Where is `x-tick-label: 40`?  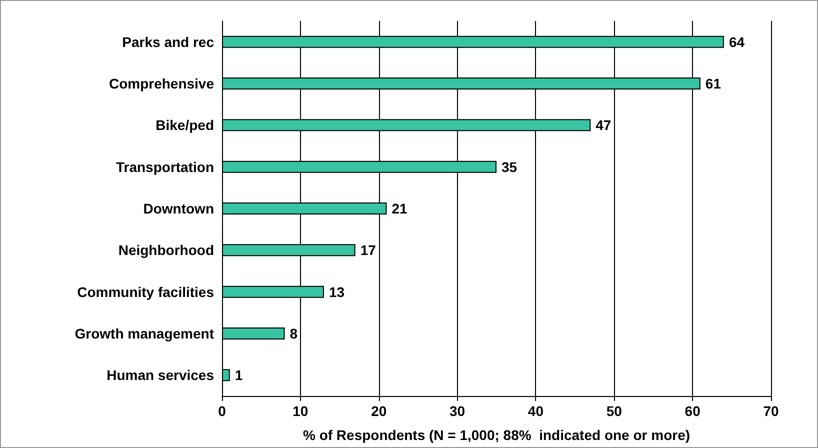
x-tick-label: 40 is located at coordinates (536, 411).